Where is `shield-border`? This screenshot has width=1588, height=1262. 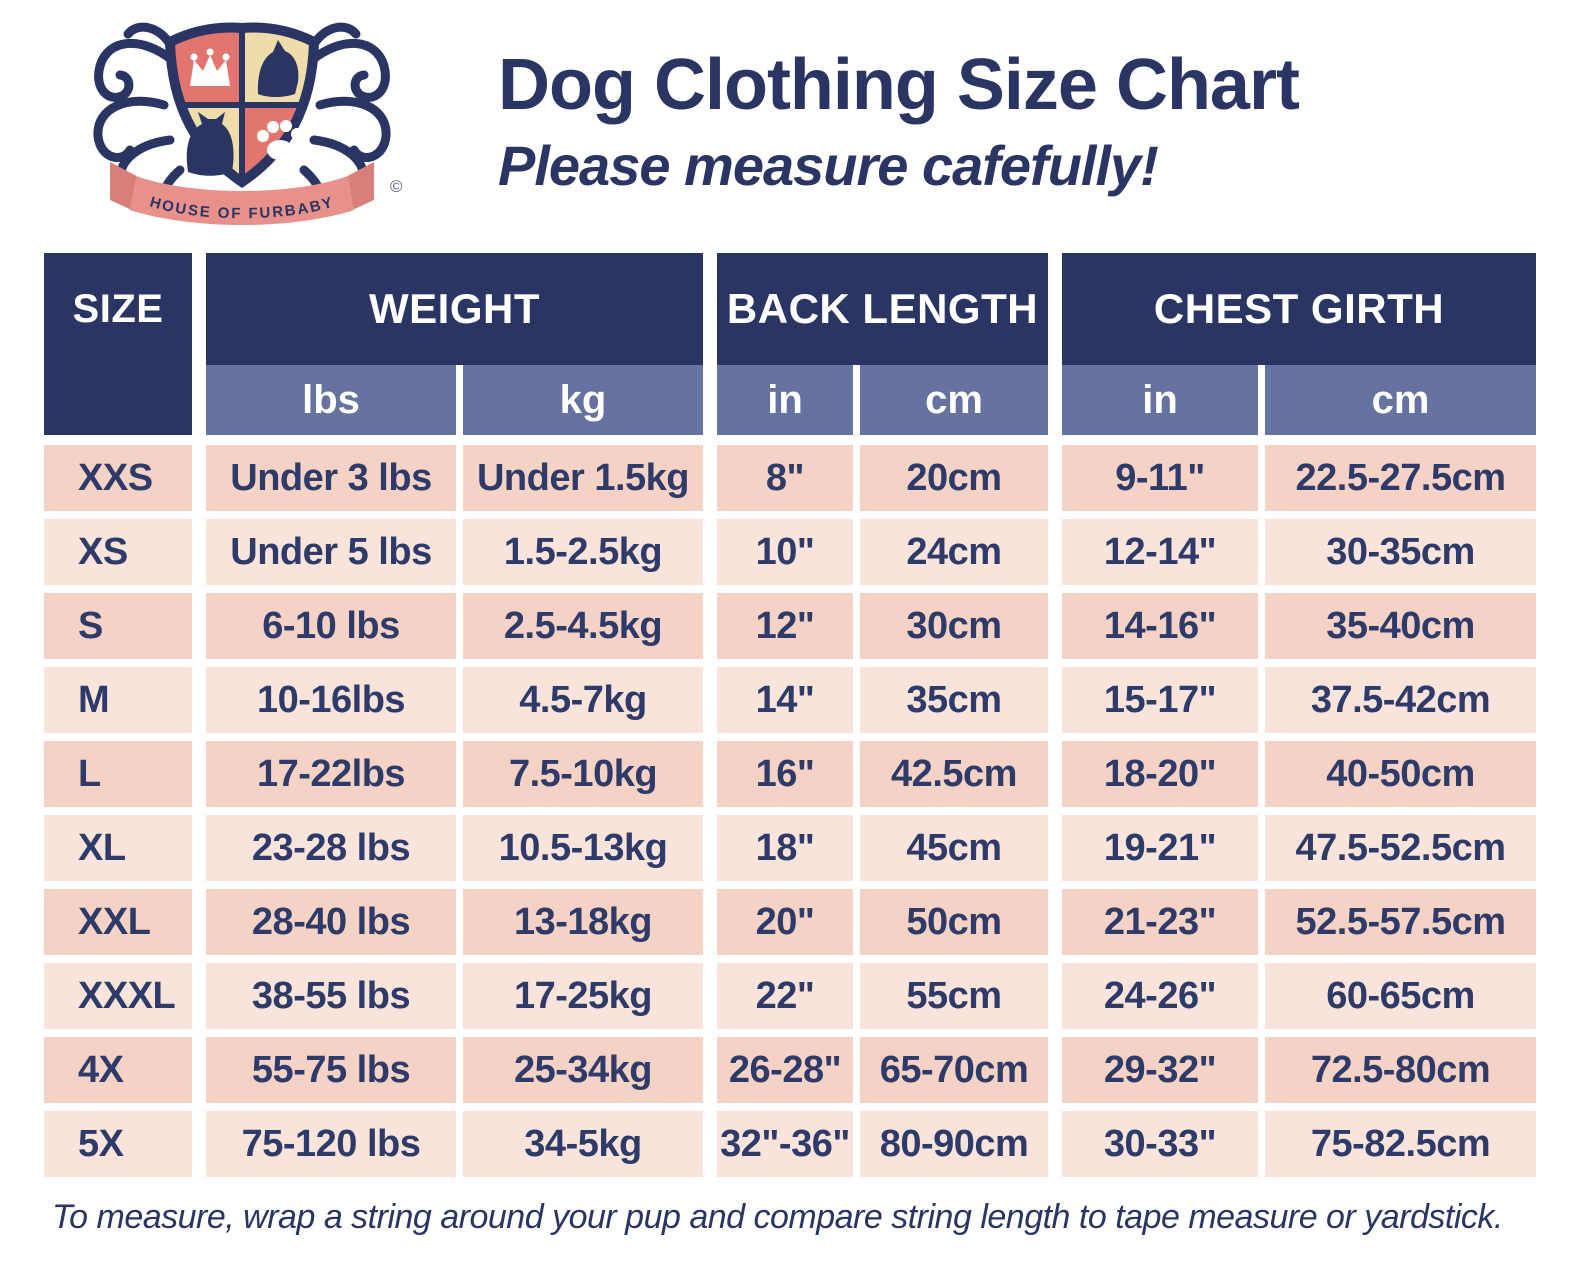
shield-border is located at coordinates (242, 105).